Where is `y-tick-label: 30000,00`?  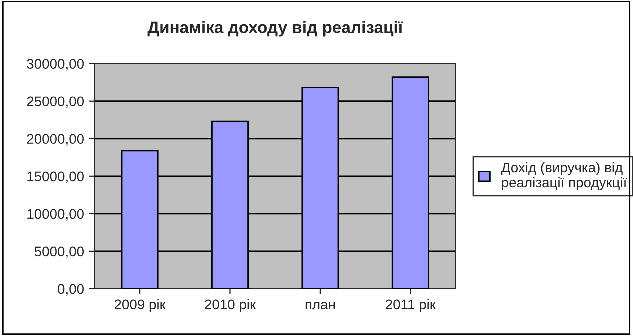 y-tick-label: 30000,00 is located at coordinates (55, 65).